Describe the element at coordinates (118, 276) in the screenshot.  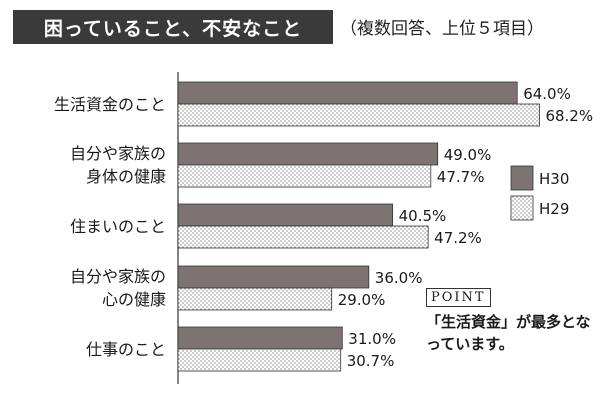
I see `category-label-3-0: 自分や家族の` at that location.